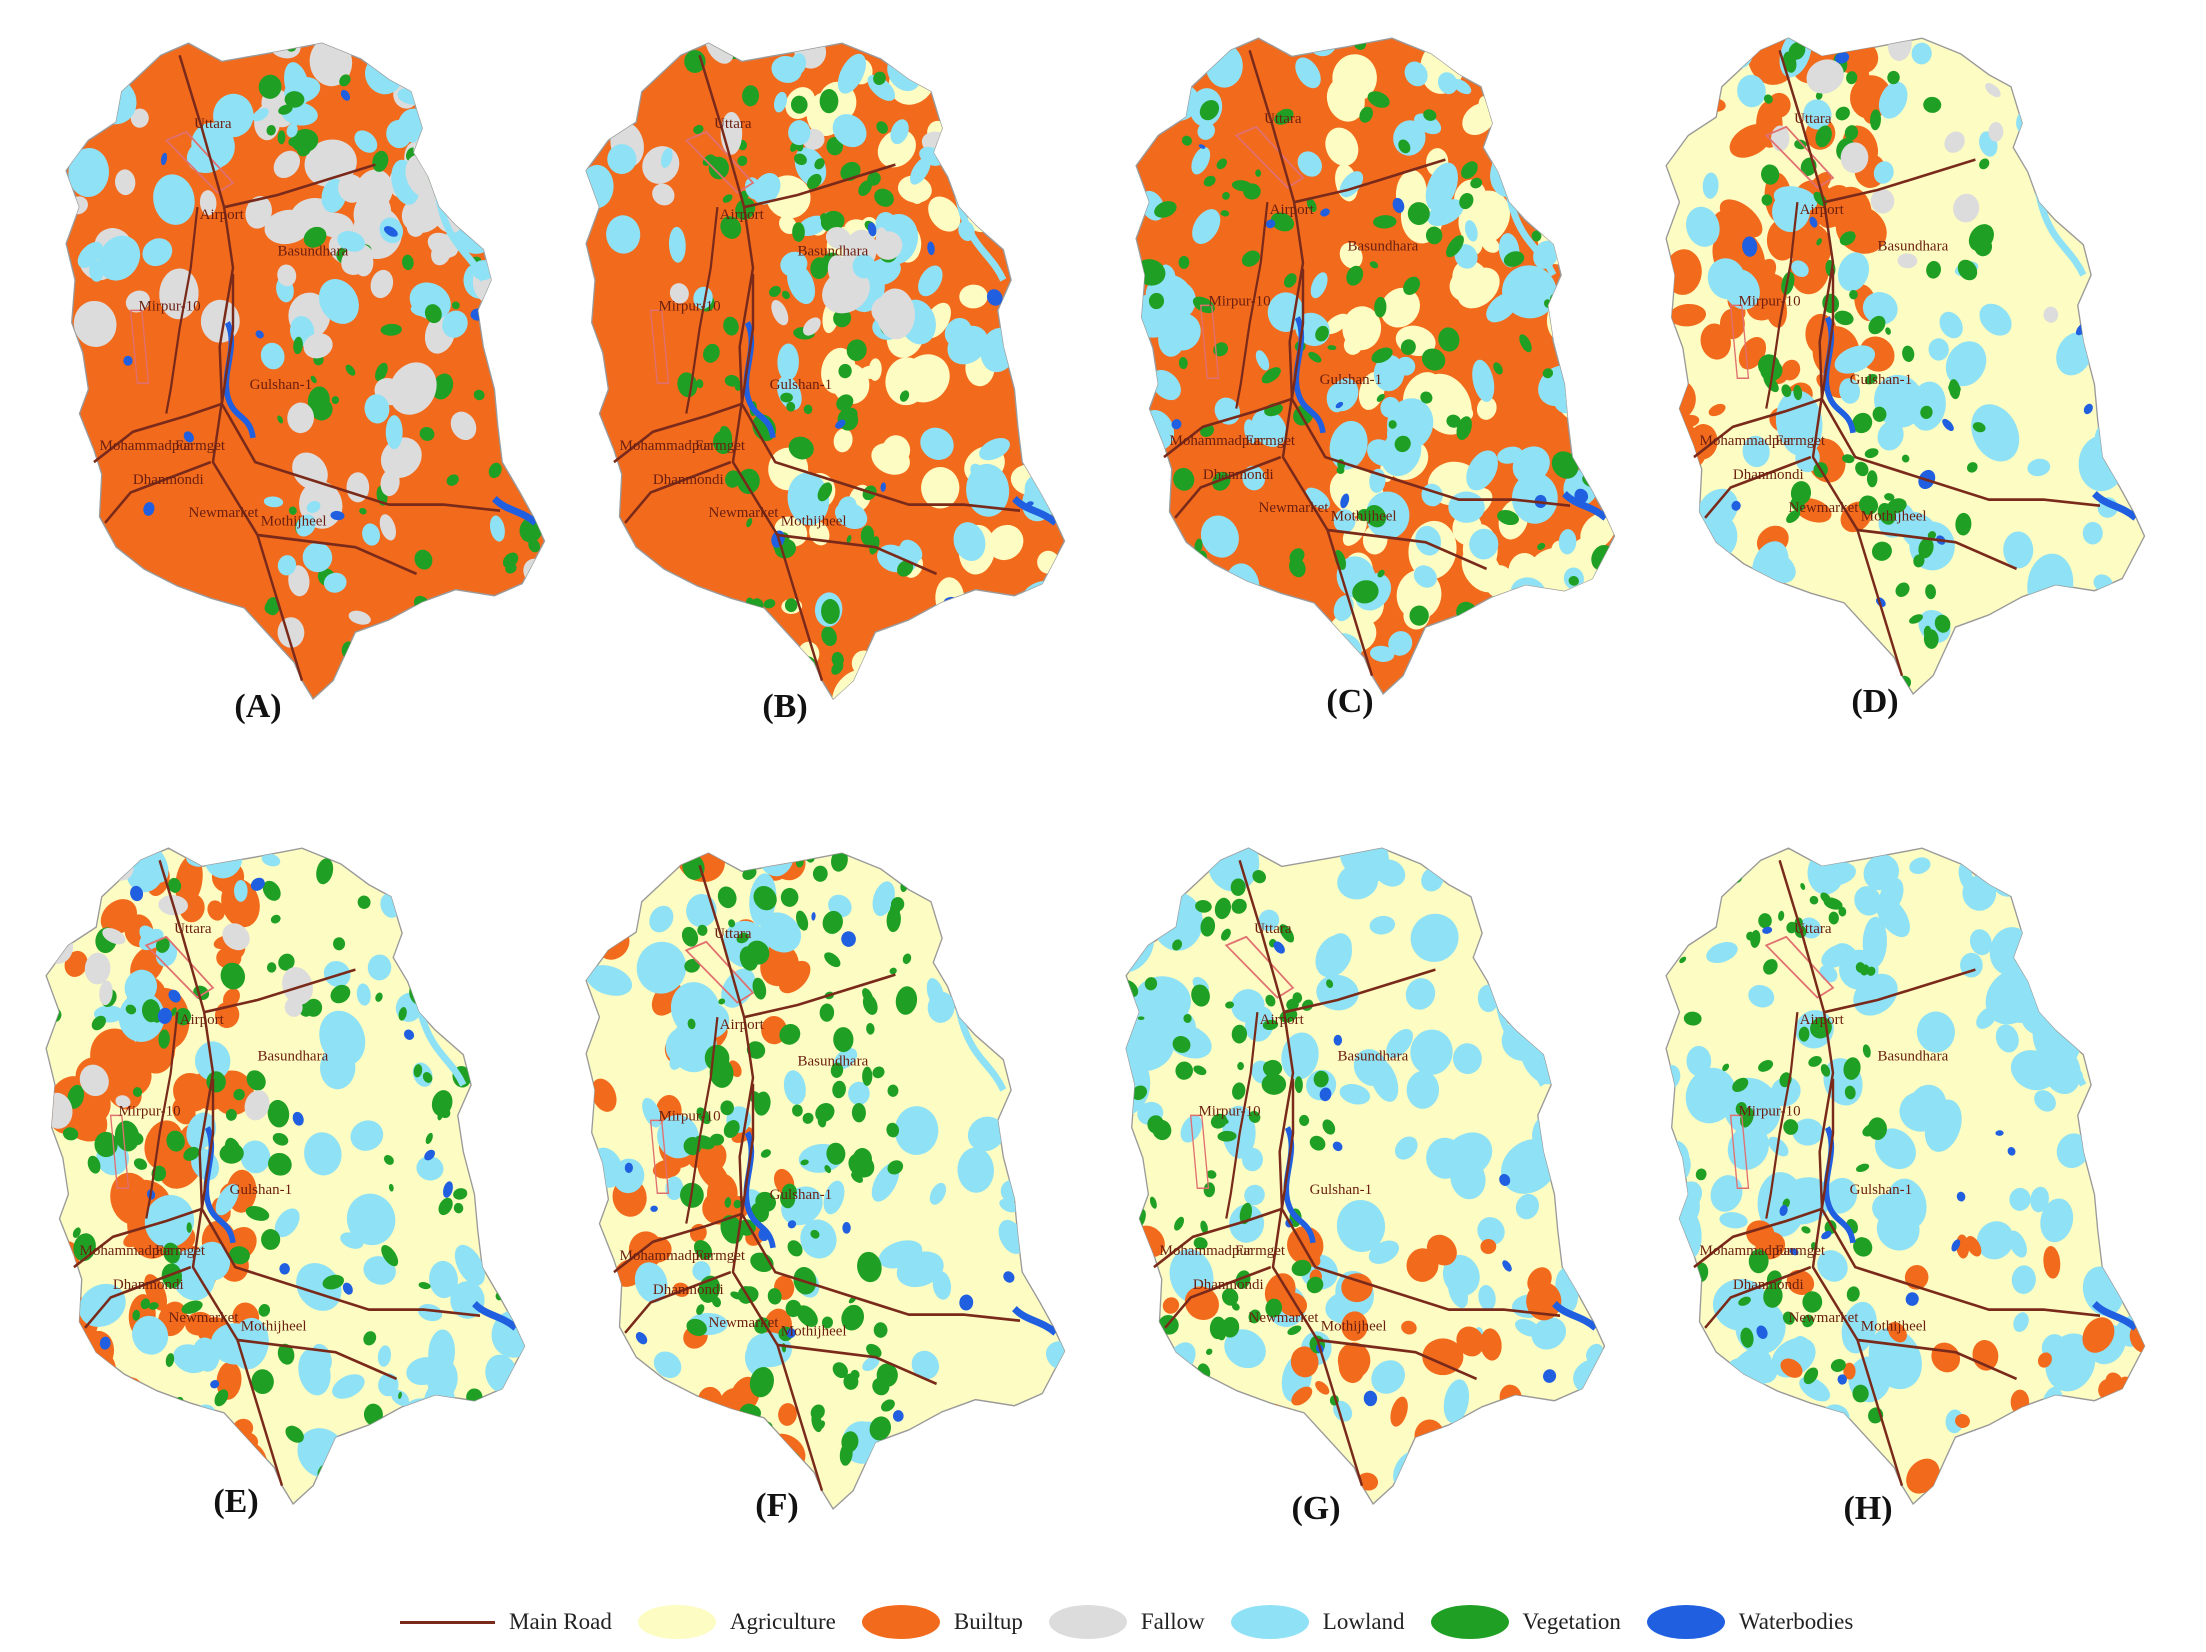 The width and height of the screenshot is (2206, 1652). I want to click on legend-label-fallow: Fallow, so click(1172, 1621).